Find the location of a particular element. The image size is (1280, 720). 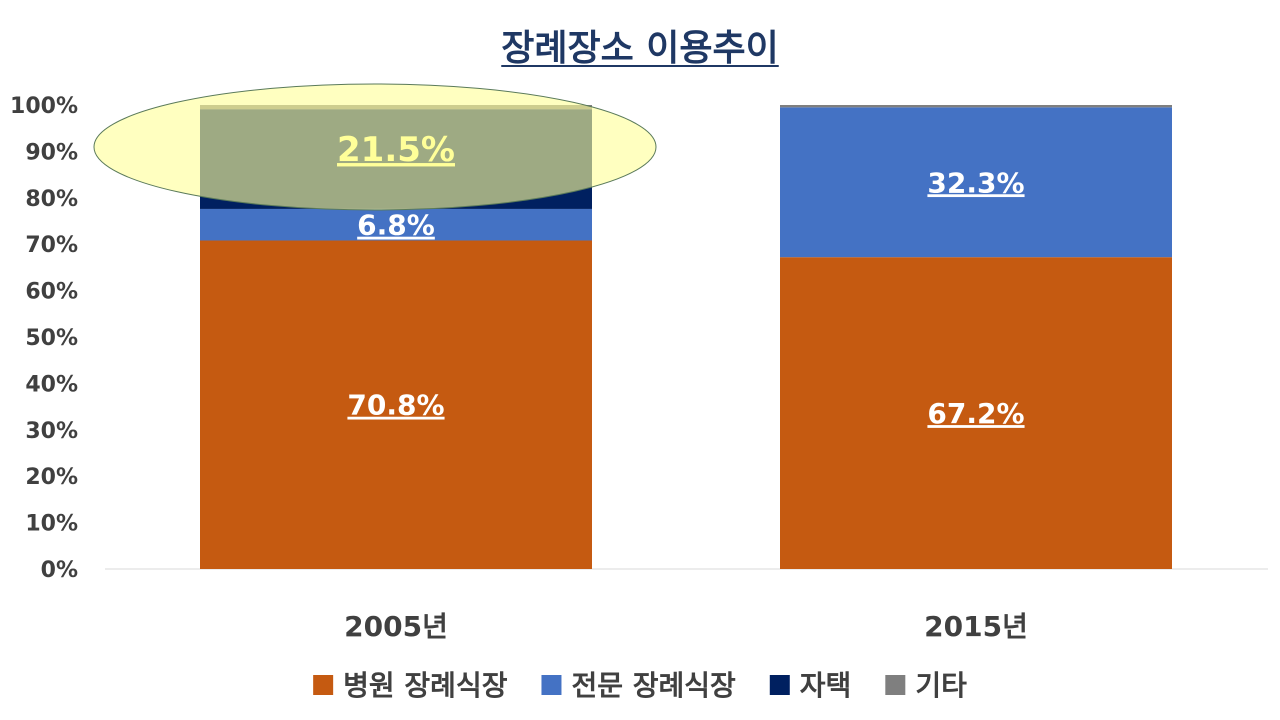

y-tick-label: 60% is located at coordinates (51, 292).